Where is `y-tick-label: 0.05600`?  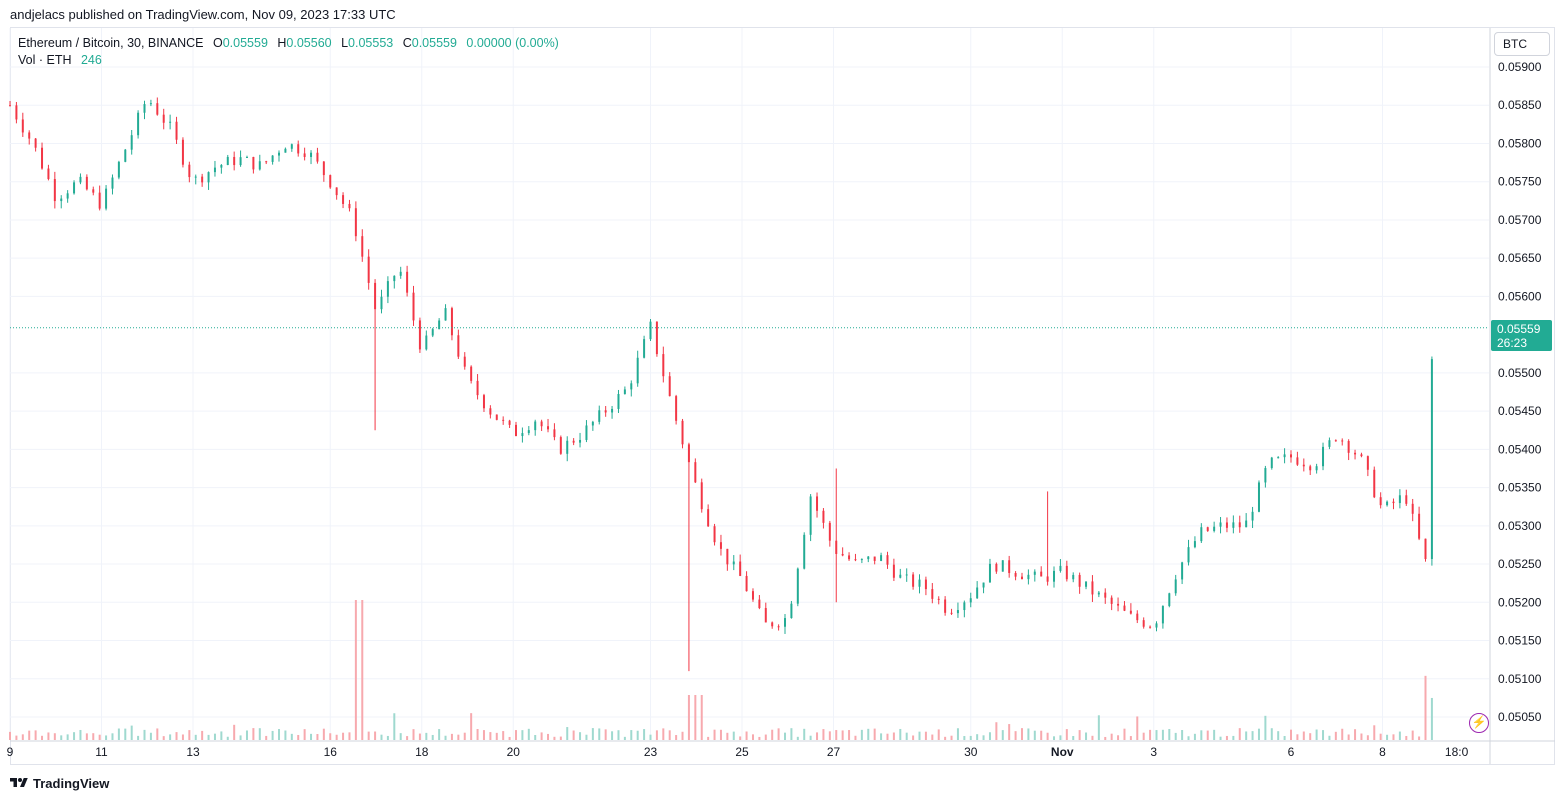 y-tick-label: 0.05600 is located at coordinates (1520, 296).